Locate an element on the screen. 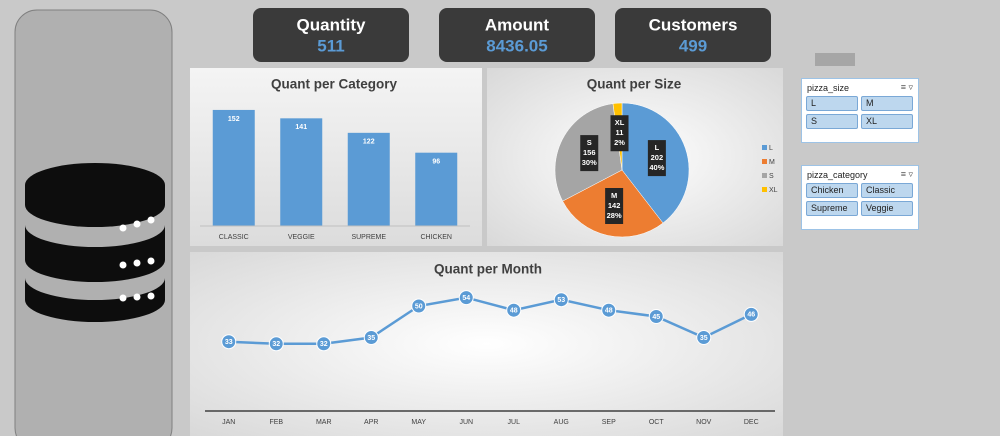 This screenshot has height=436, width=1000. slice-label-value: 142 is located at coordinates (614, 205).